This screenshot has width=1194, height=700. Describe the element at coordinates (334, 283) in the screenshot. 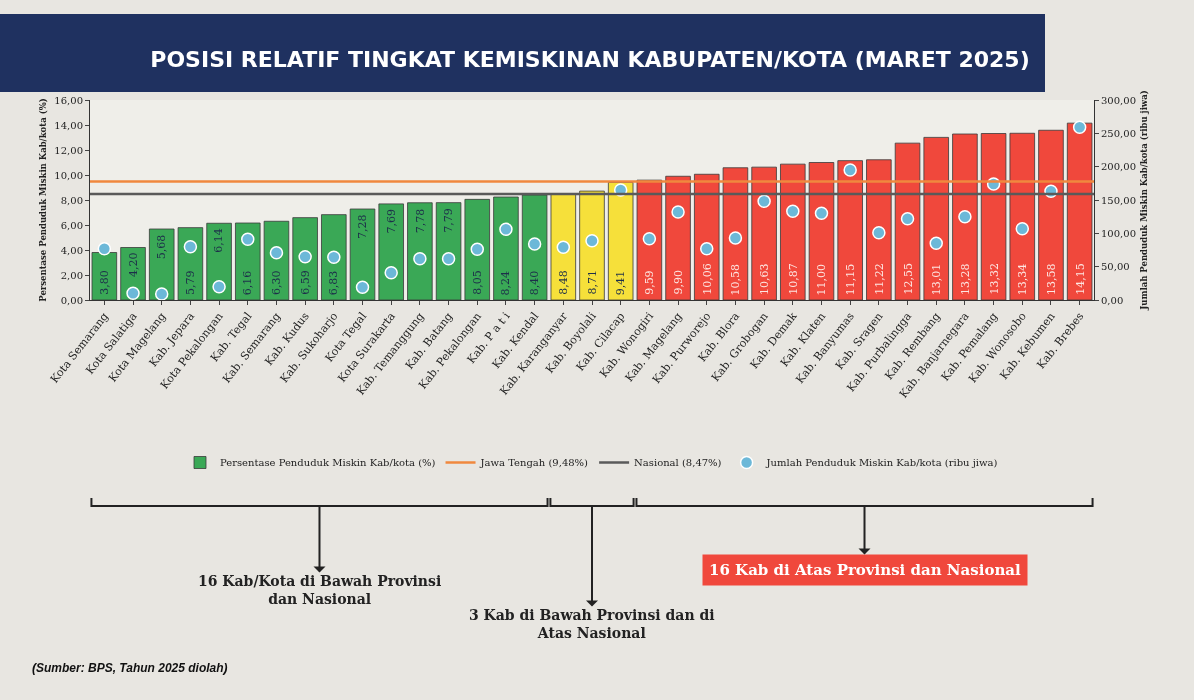

I see `data-label: 6,83` at that location.